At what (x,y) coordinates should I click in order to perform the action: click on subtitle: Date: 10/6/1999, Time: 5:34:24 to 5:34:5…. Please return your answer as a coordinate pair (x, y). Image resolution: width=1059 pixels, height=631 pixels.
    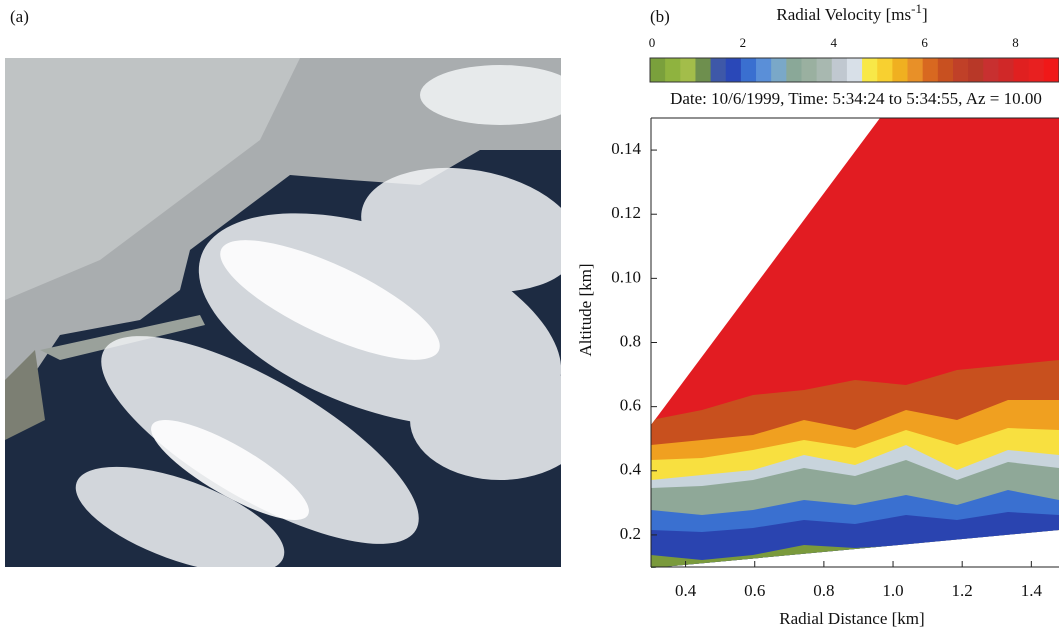
    Looking at the image, I should click on (856, 98).